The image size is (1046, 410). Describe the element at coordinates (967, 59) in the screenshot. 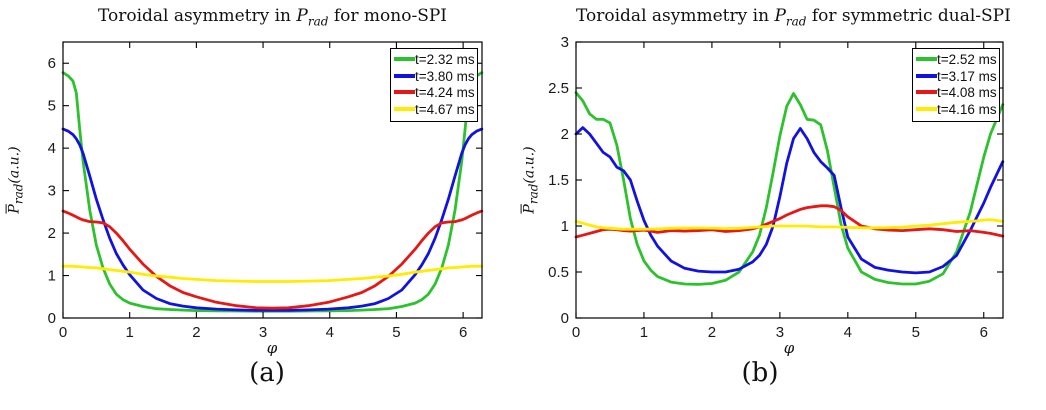

I see `legend-label: t=2.52 ms` at that location.